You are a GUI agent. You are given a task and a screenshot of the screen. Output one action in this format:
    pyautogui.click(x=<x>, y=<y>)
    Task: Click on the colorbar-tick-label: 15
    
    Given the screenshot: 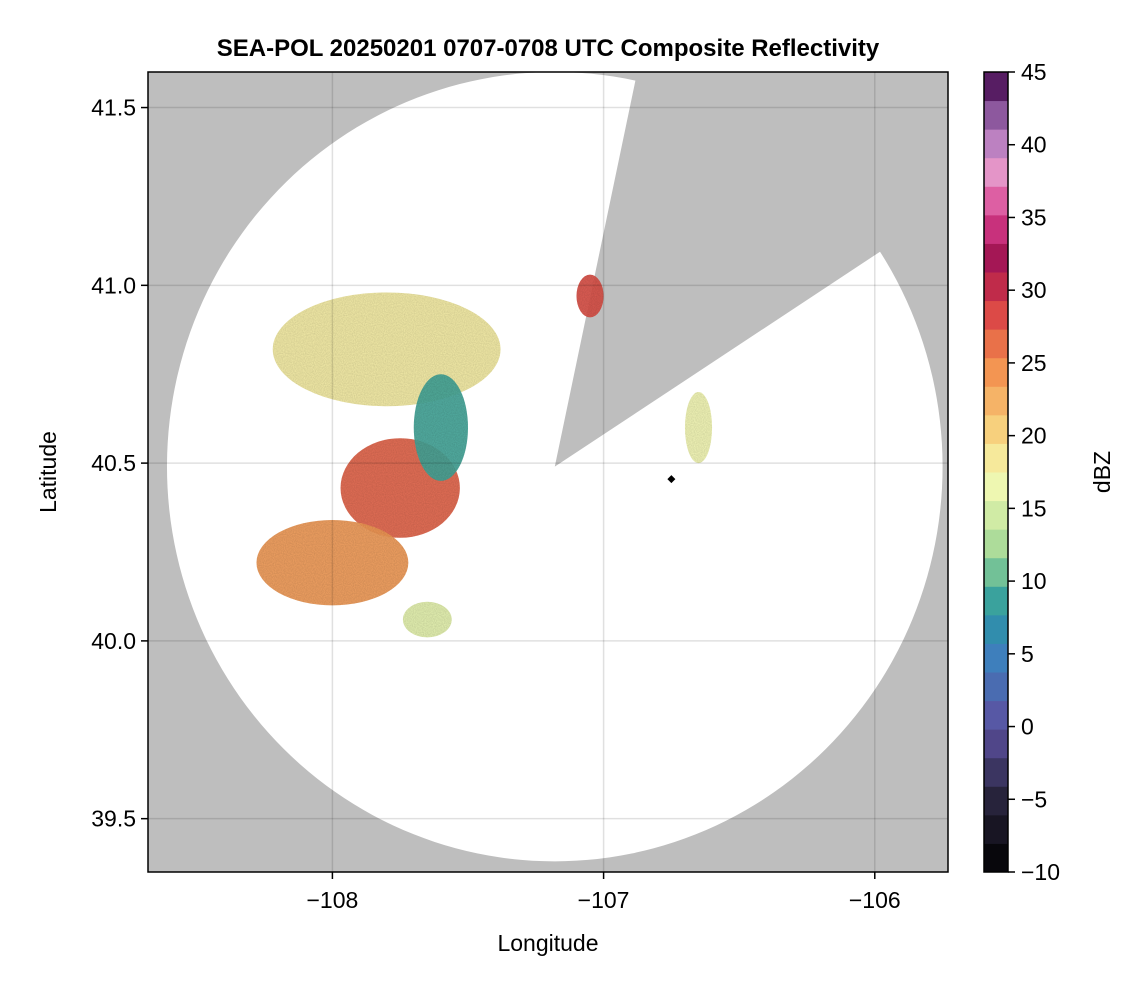 What is the action you would take?
    pyautogui.click(x=1034, y=508)
    